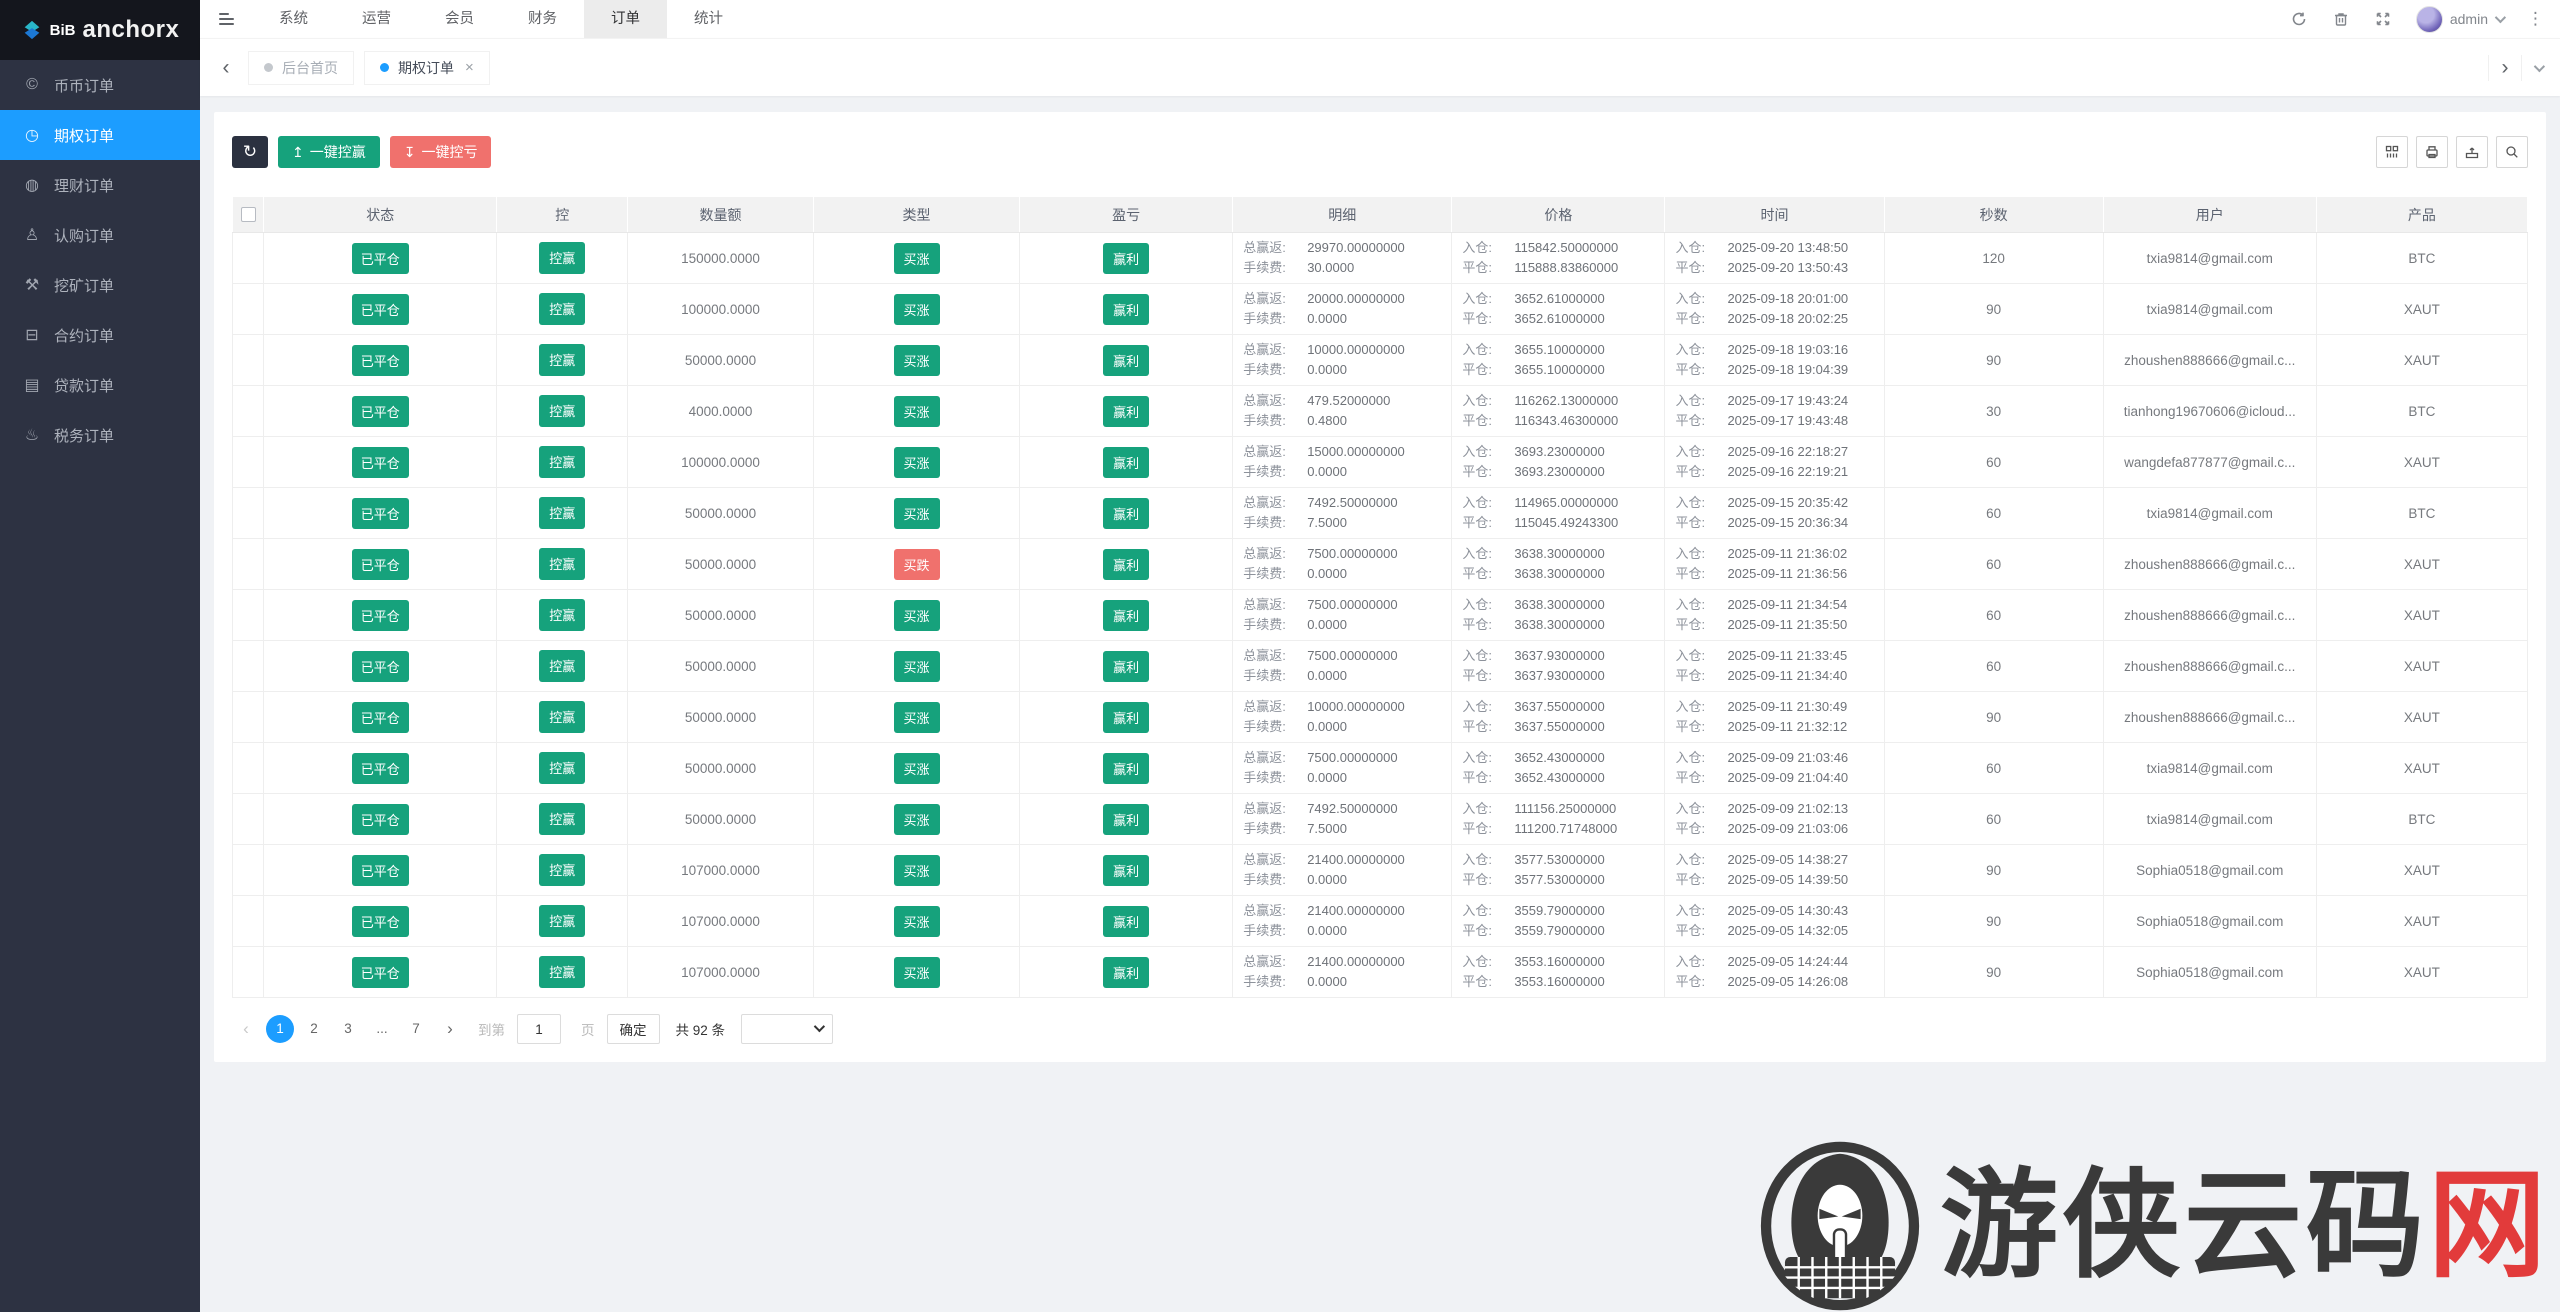 This screenshot has height=1312, width=2560. What do you see at coordinates (348, 1028) in the screenshot?
I see `page-number-3: 3` at bounding box center [348, 1028].